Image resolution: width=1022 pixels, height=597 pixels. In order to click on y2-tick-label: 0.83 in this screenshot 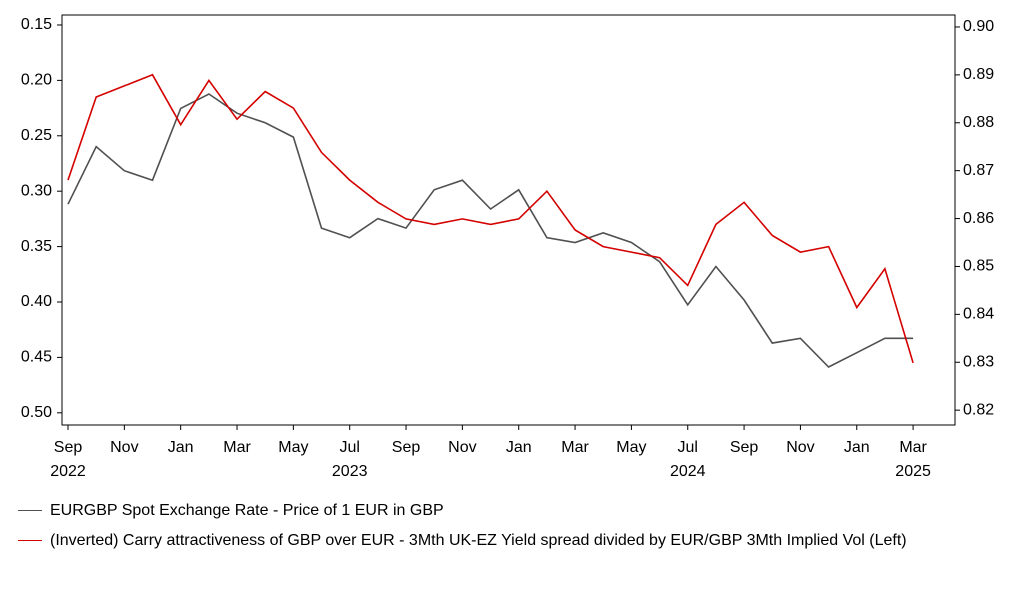, I will do `click(978, 361)`.